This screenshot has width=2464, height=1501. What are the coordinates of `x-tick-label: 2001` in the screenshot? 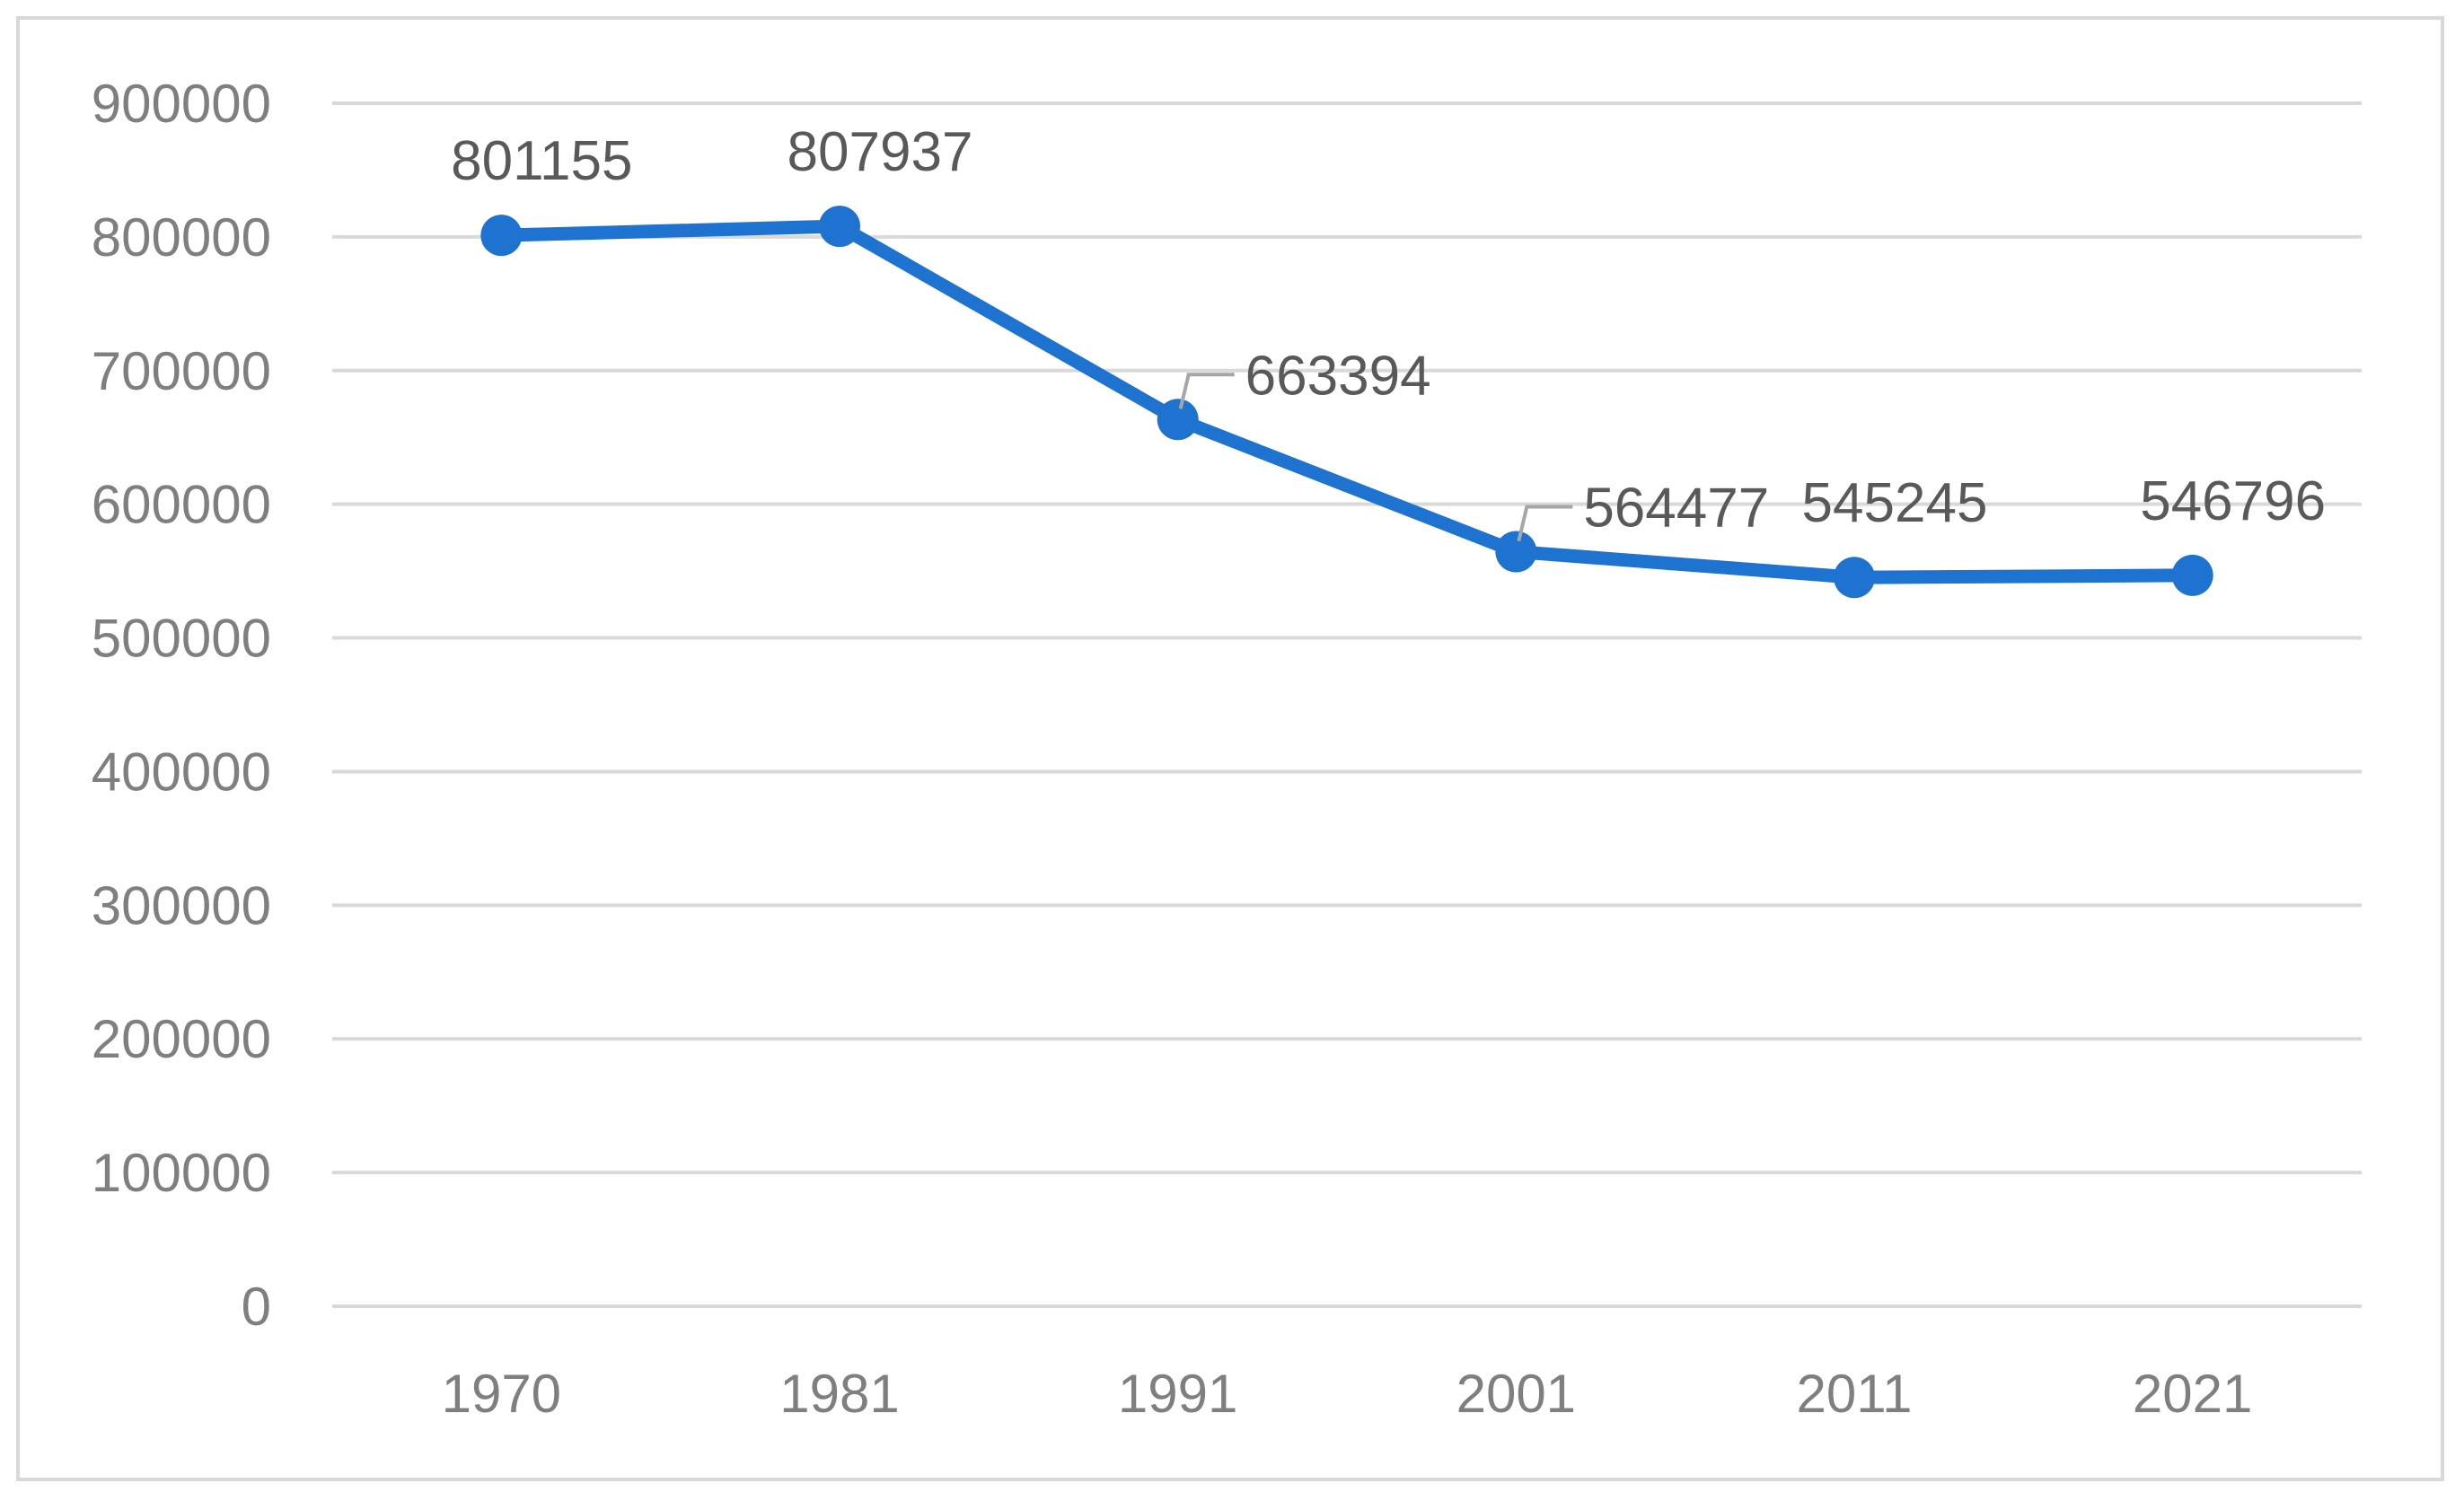 It's located at (1516, 1394).